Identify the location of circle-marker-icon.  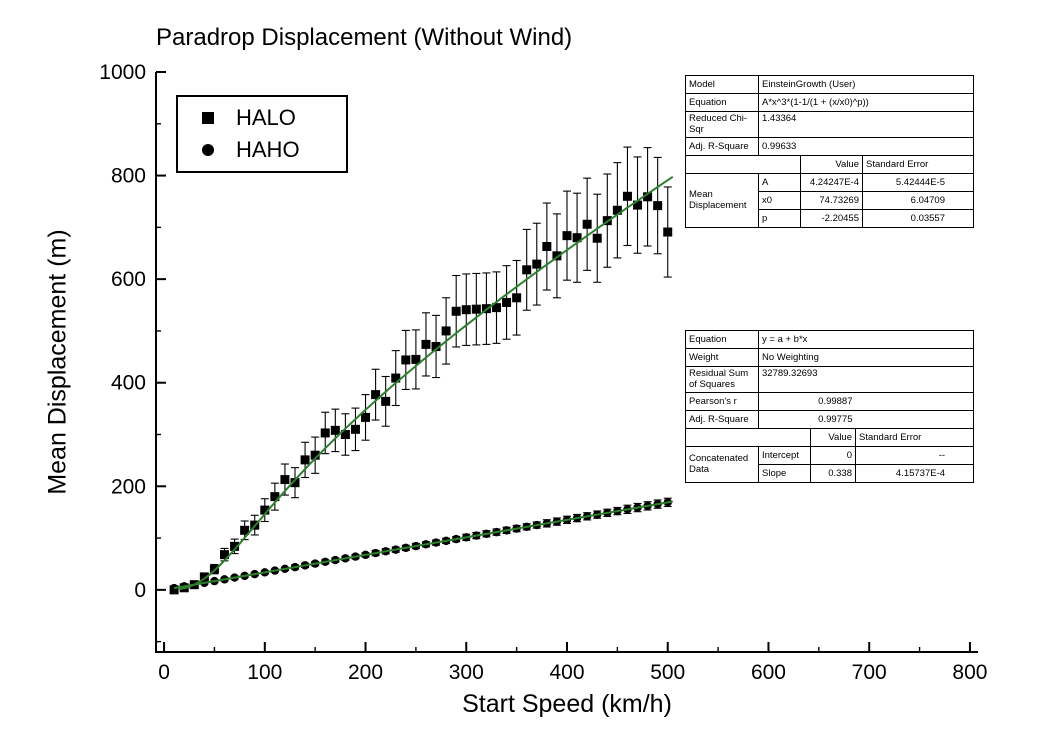
(208, 150).